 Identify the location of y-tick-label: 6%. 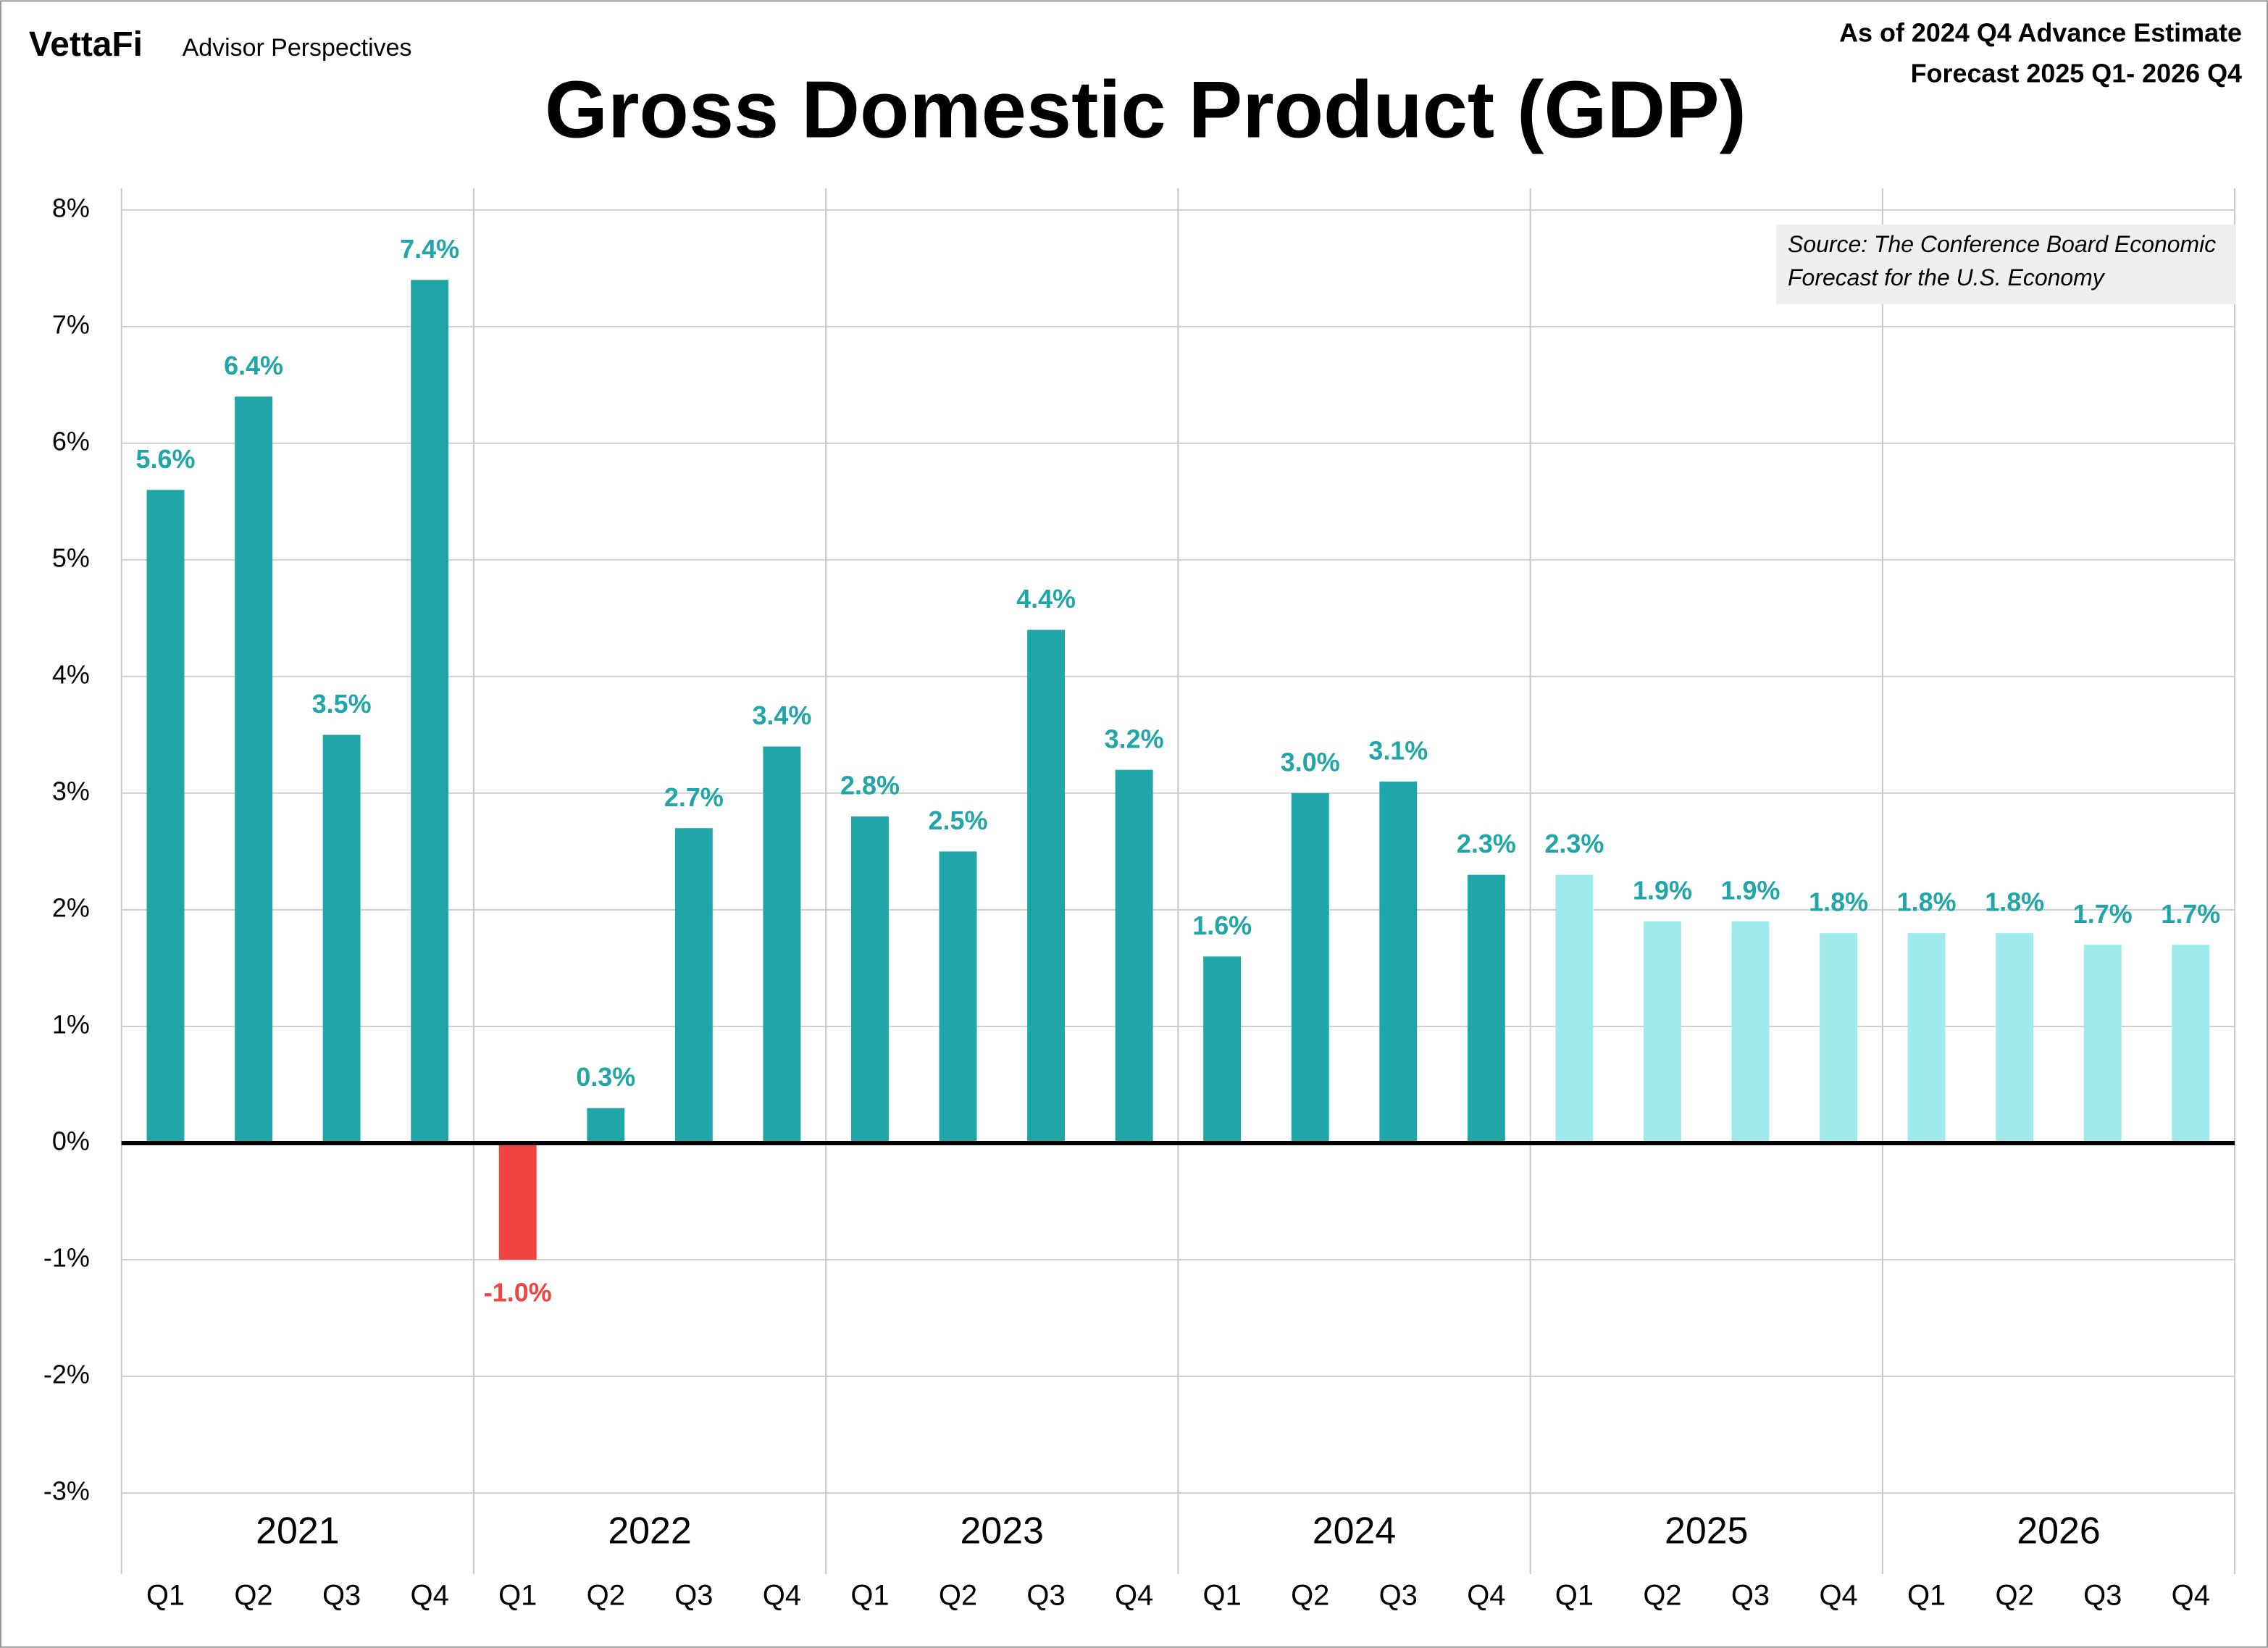
(71, 441).